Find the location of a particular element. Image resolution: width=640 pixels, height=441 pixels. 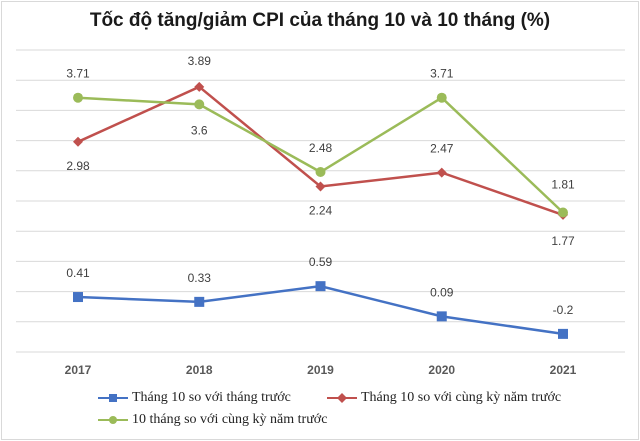

data-label: 3.89 is located at coordinates (200, 61).